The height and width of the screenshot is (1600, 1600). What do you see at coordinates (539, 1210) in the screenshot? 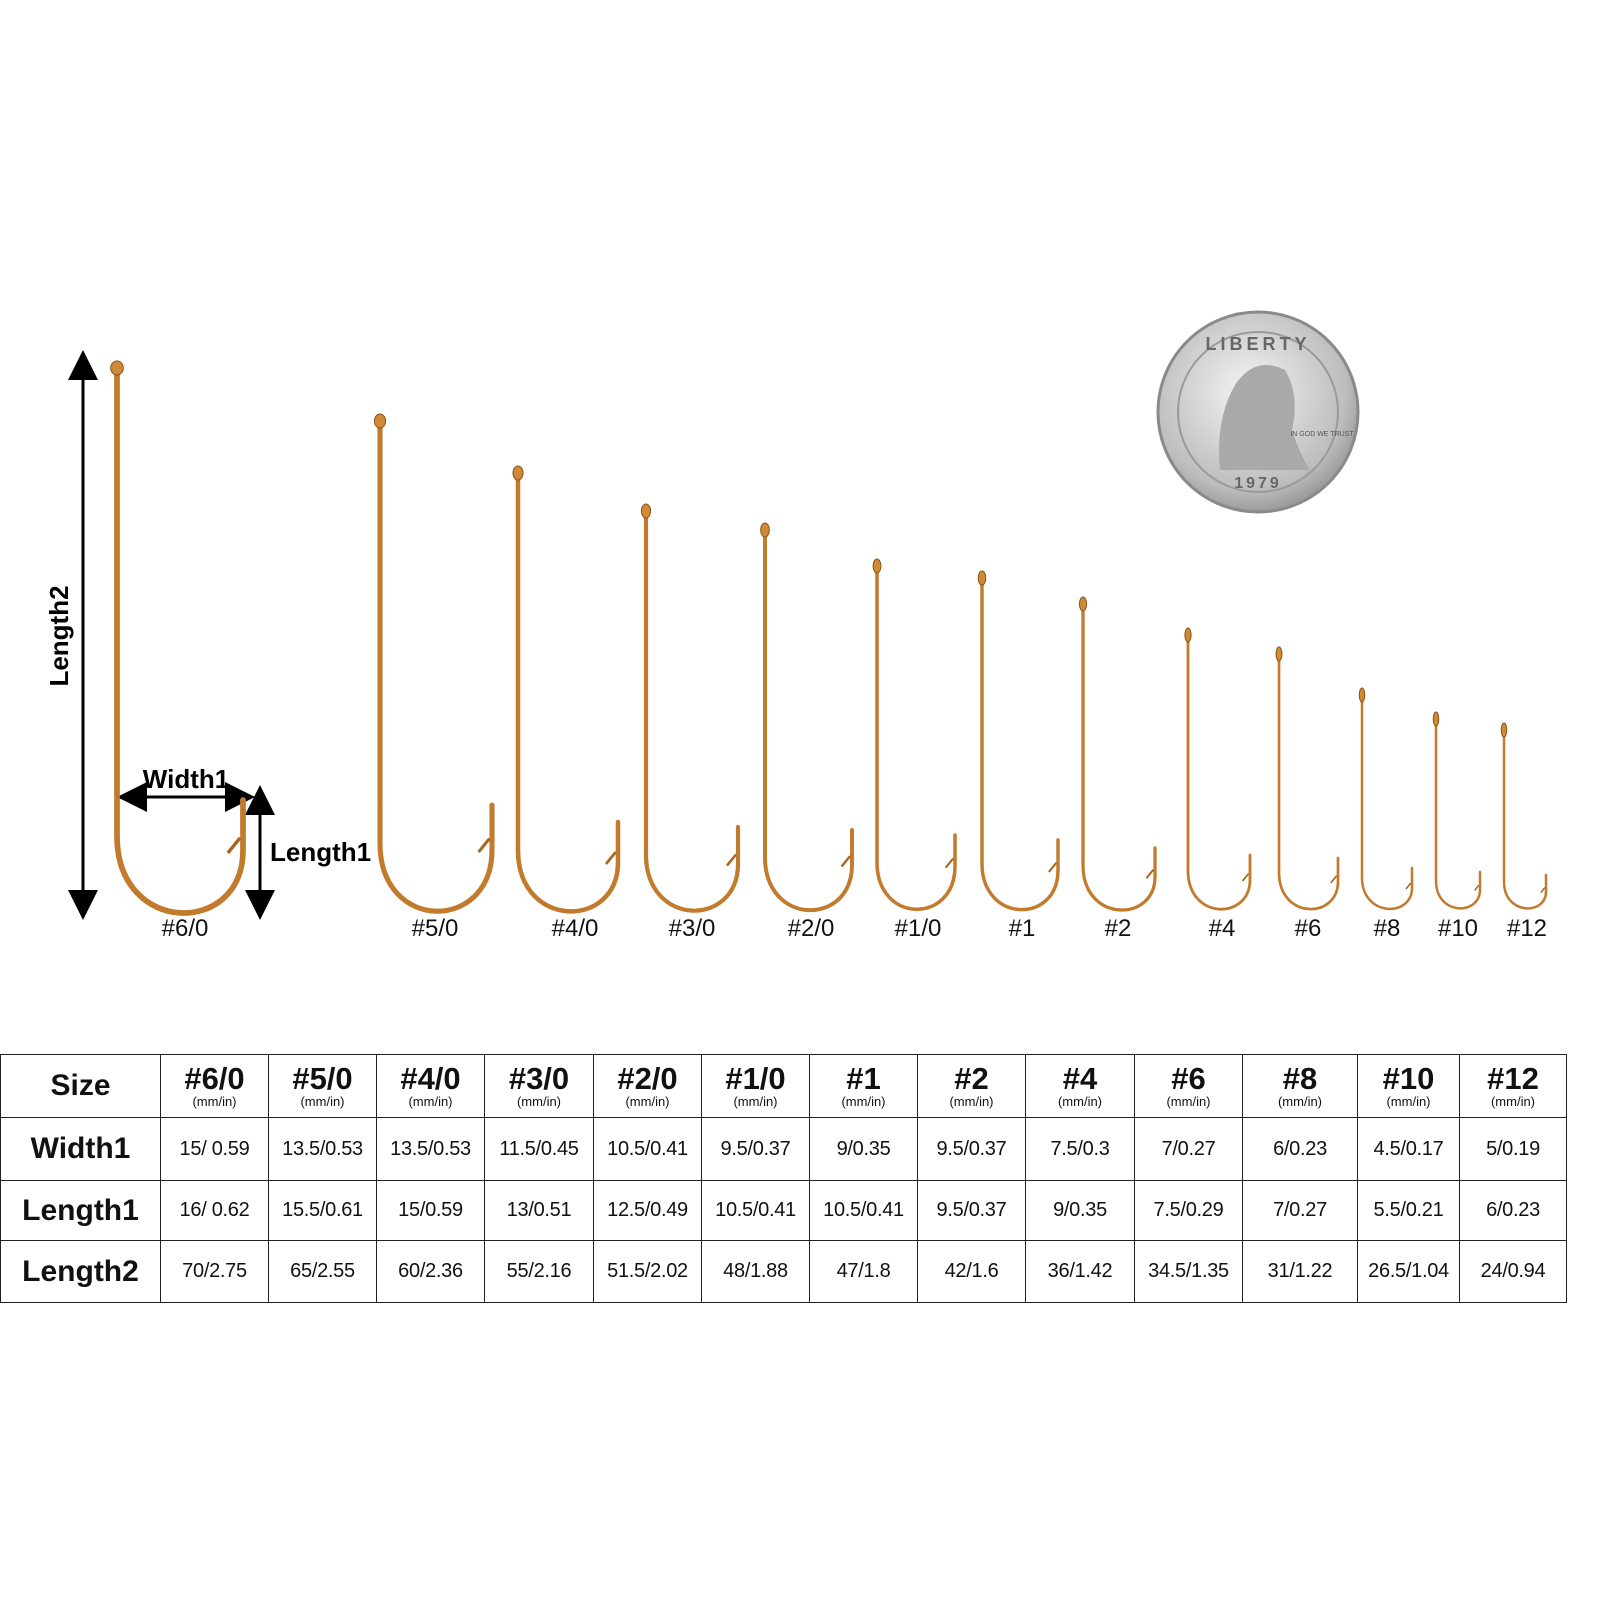
I see `value-cell: 13/0.51` at bounding box center [539, 1210].